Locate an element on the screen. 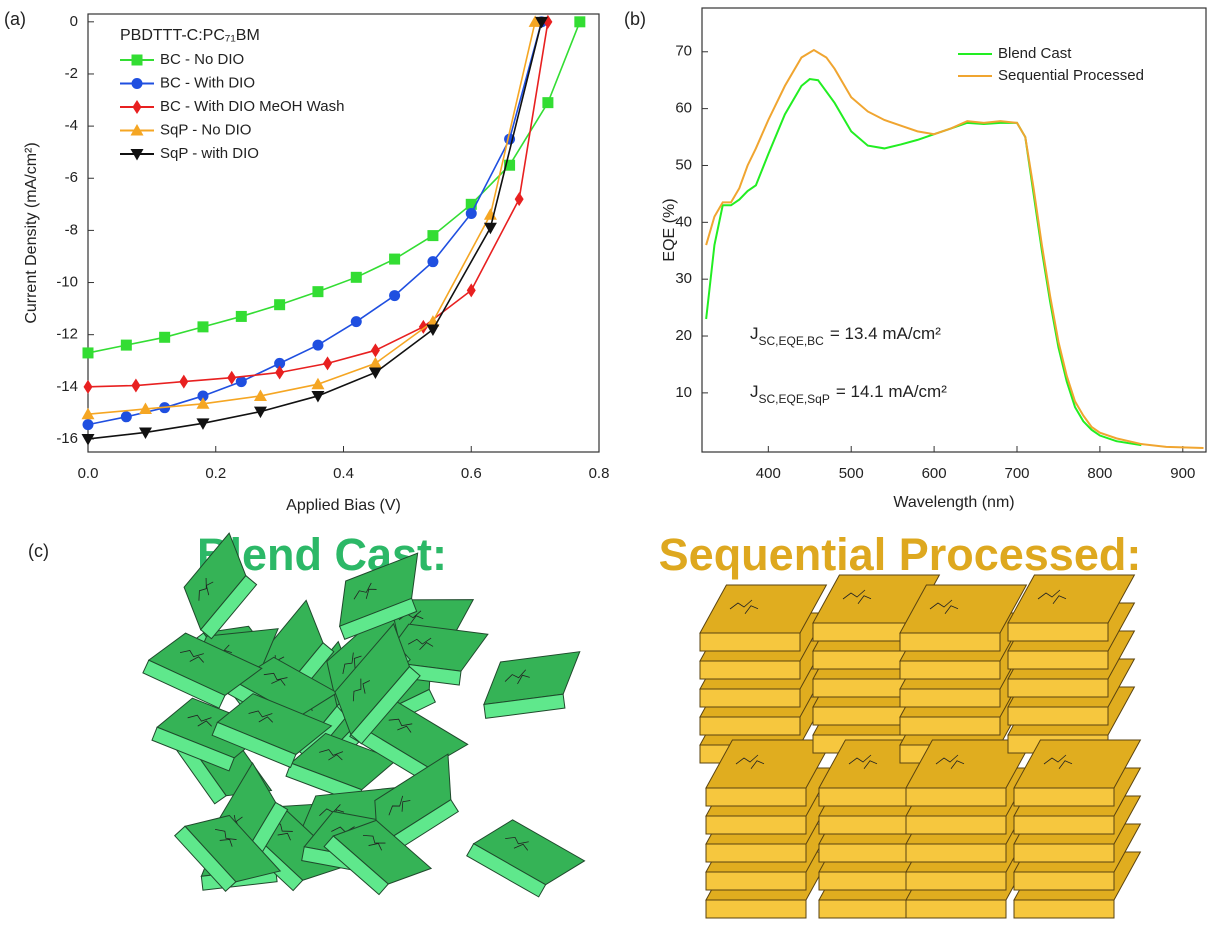 The width and height of the screenshot is (1214, 939). panel-label: (c) is located at coordinates (38, 551).